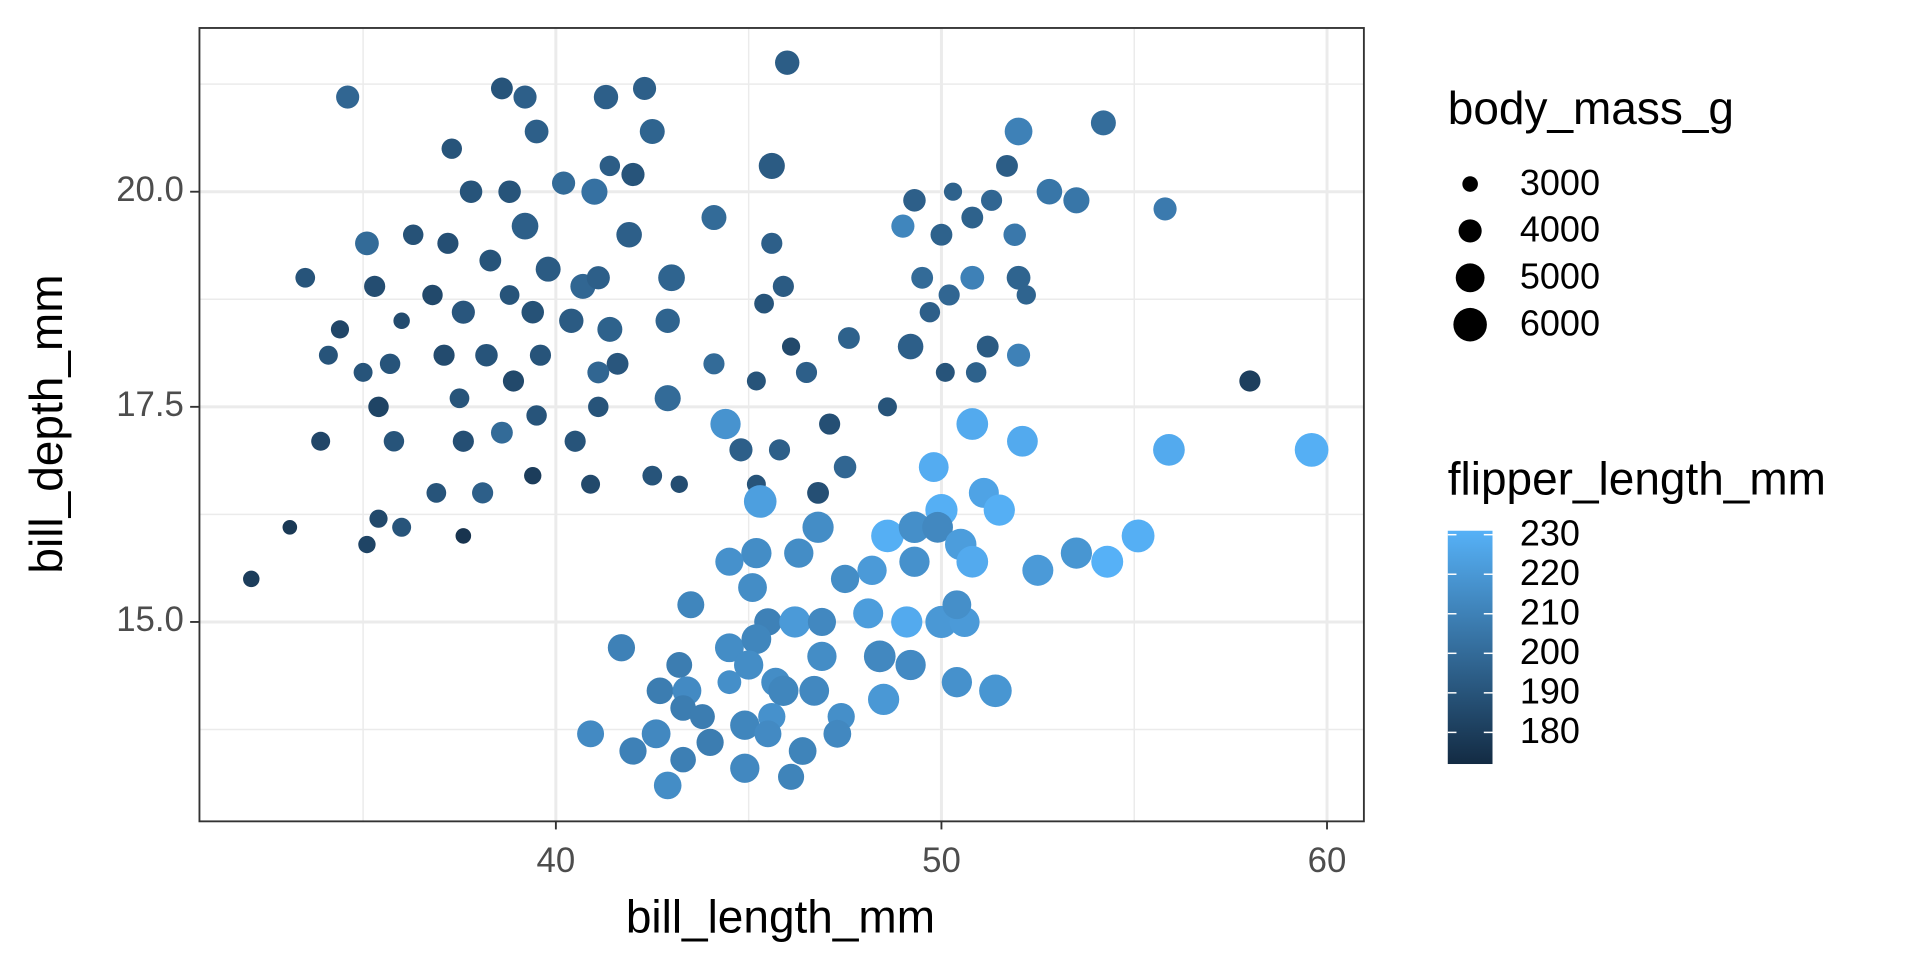 The image size is (1920, 960). What do you see at coordinates (1560, 322) in the screenshot?
I see `size-legend-label: 6000` at bounding box center [1560, 322].